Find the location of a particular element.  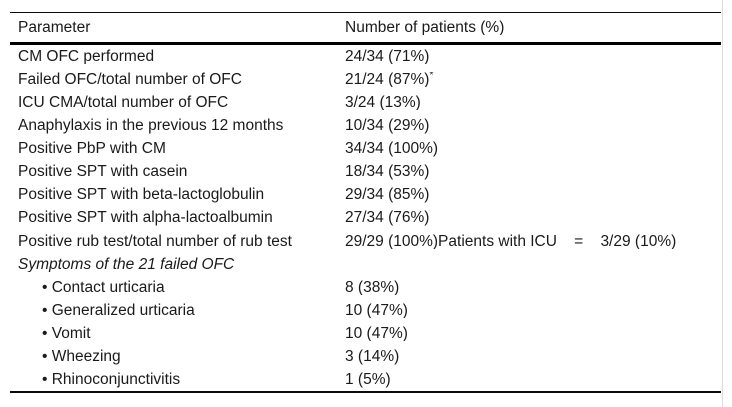

value-cell: 24/34 (71%) is located at coordinates (533, 57).